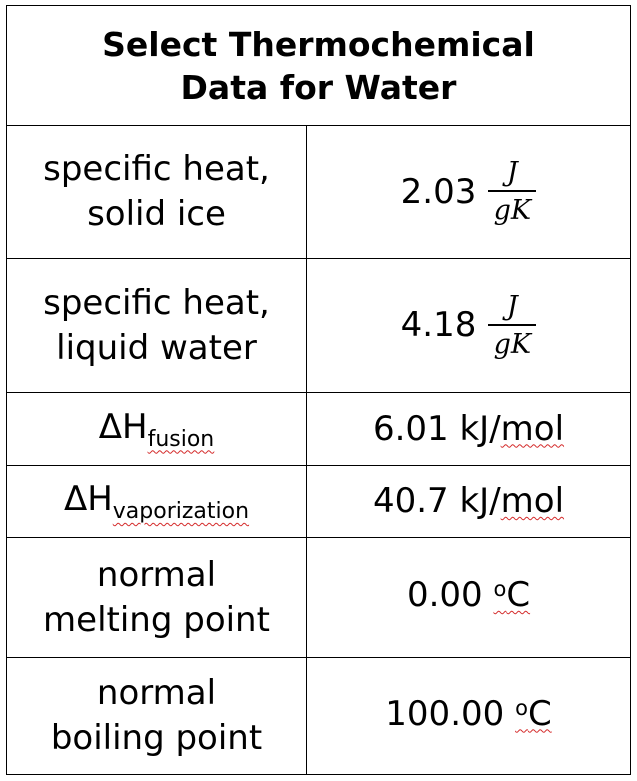  What do you see at coordinates (450, 713) in the screenshot?
I see `value-number: 100.00` at bounding box center [450, 713].